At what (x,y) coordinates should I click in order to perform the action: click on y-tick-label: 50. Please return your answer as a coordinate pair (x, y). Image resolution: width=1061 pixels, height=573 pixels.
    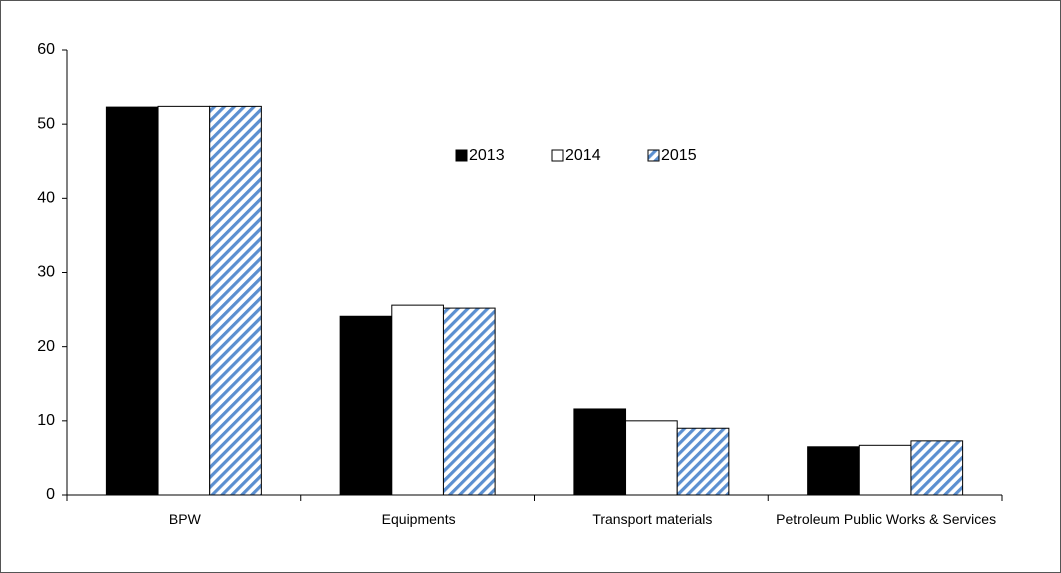
    Looking at the image, I should click on (46, 123).